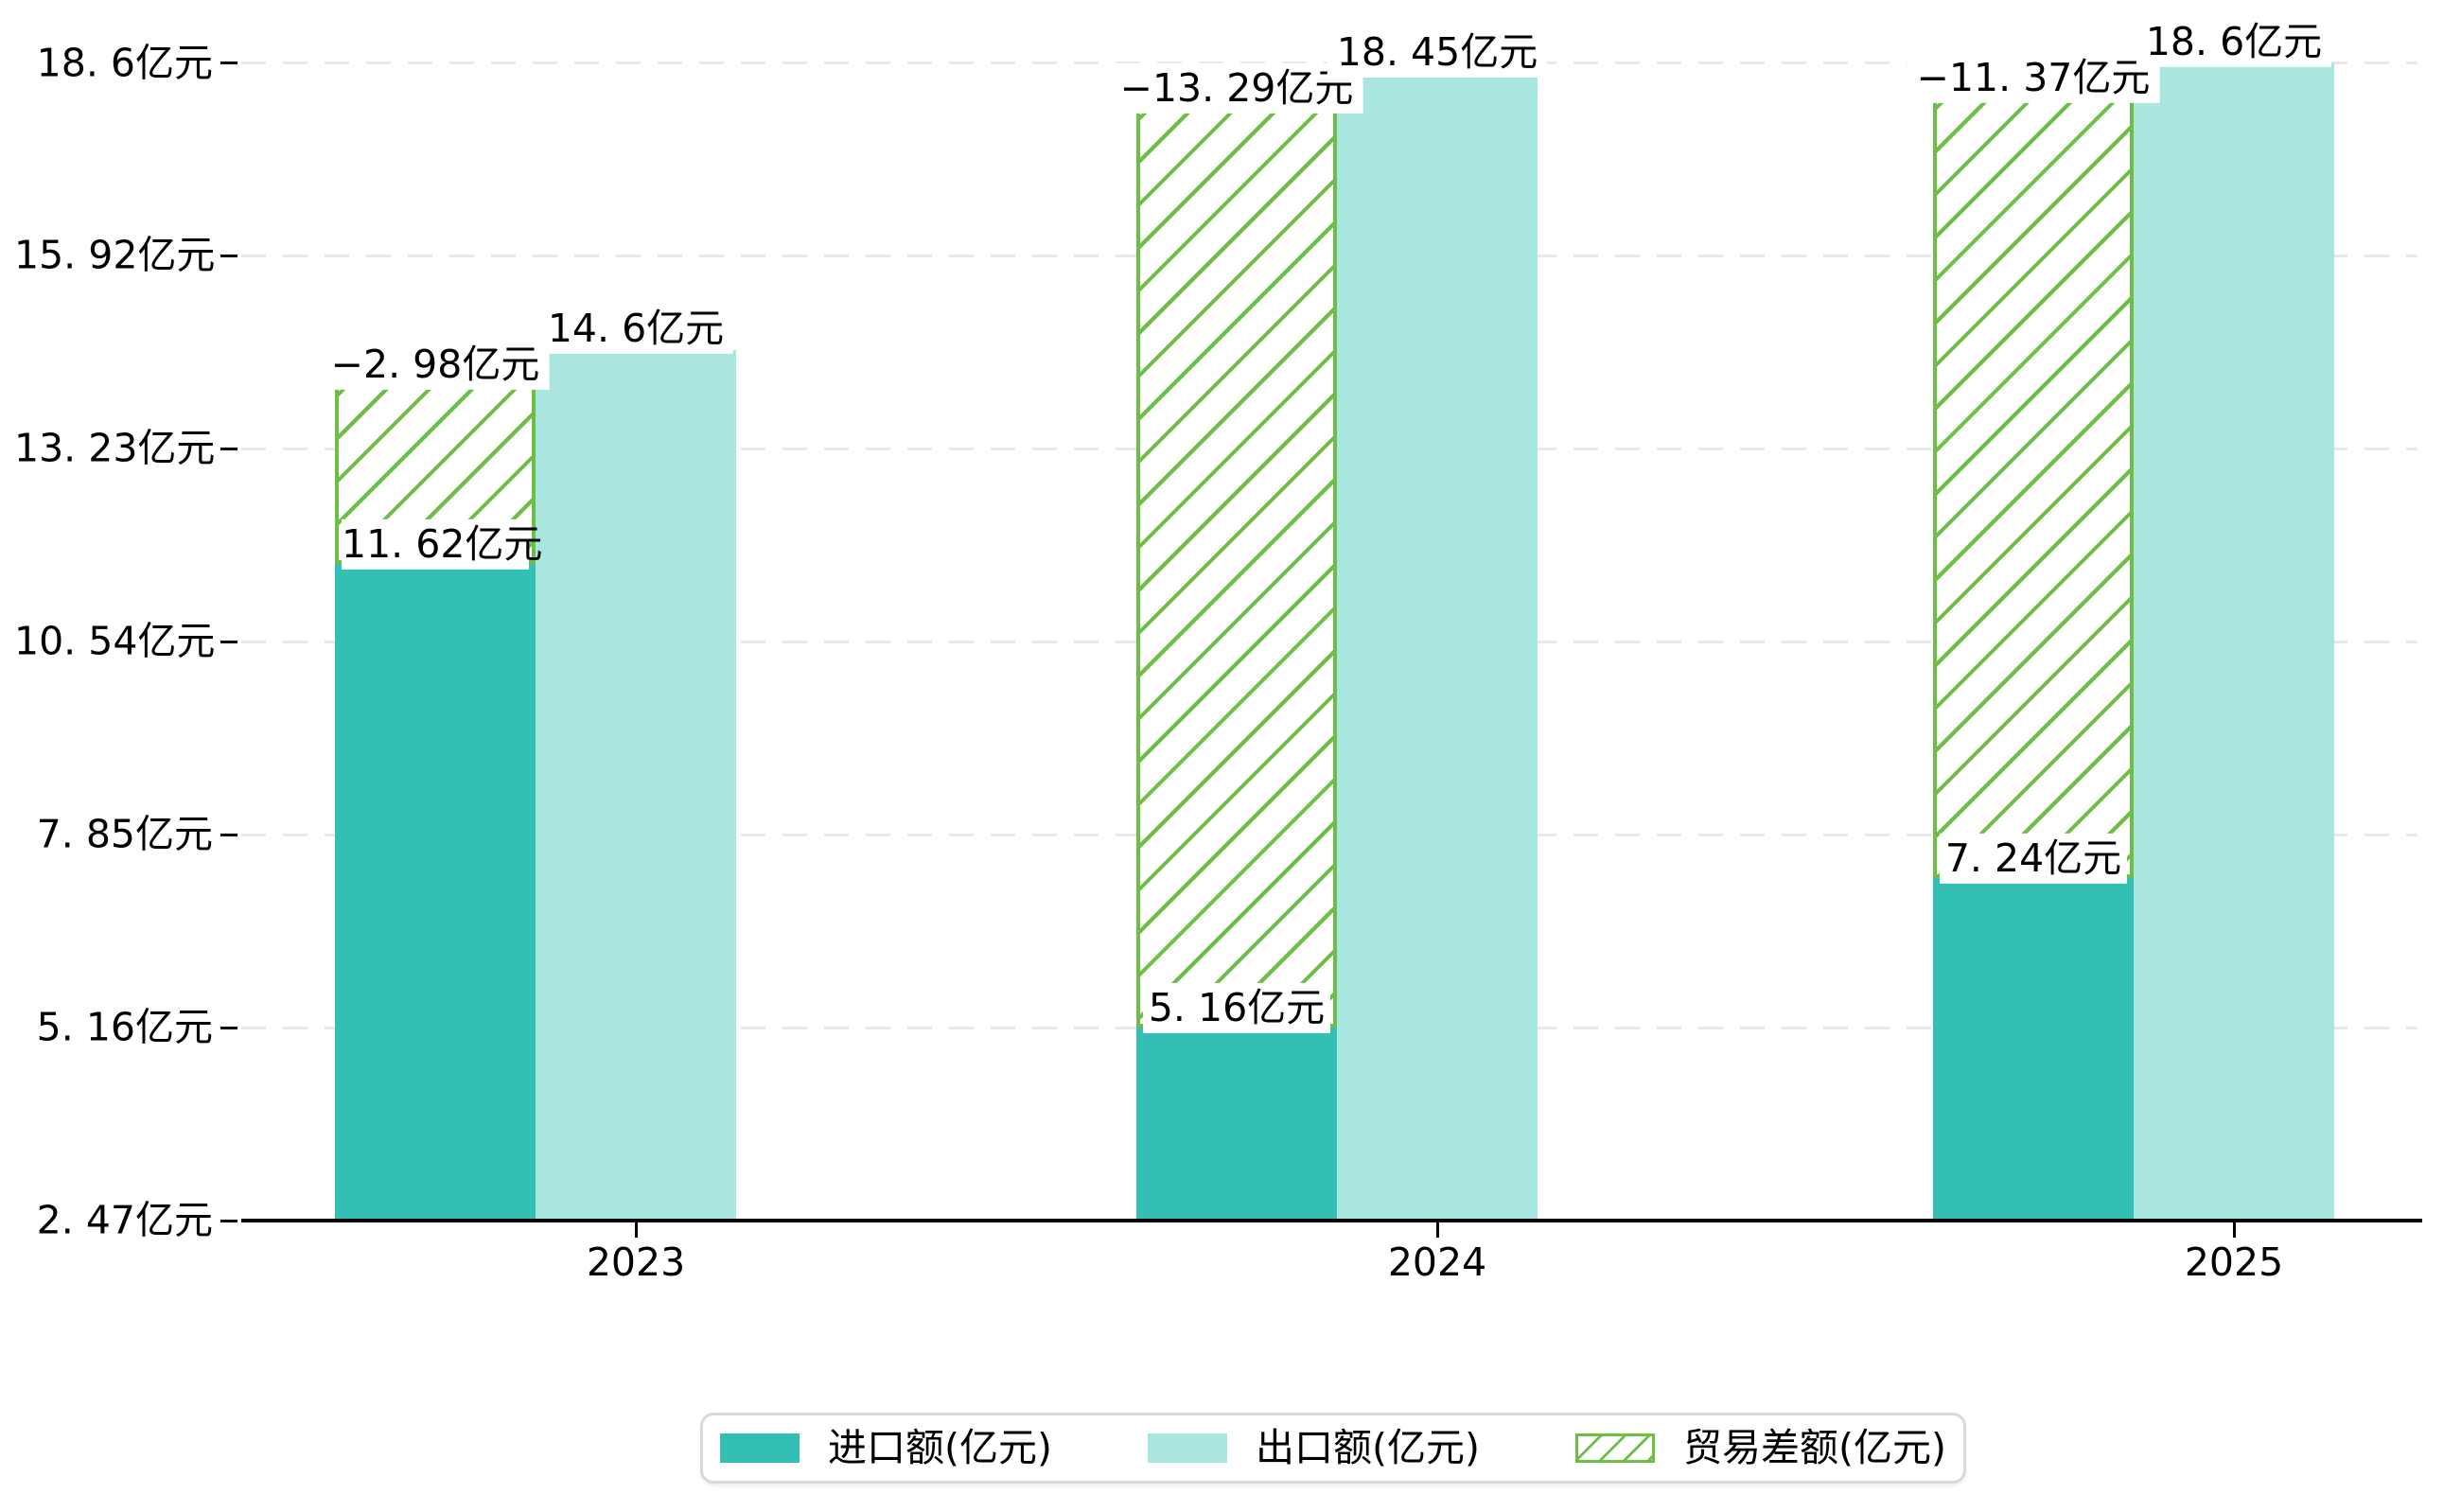 The image size is (2461, 1512). Describe the element at coordinates (1437, 646) in the screenshot. I see `export-bar-2024` at that location.